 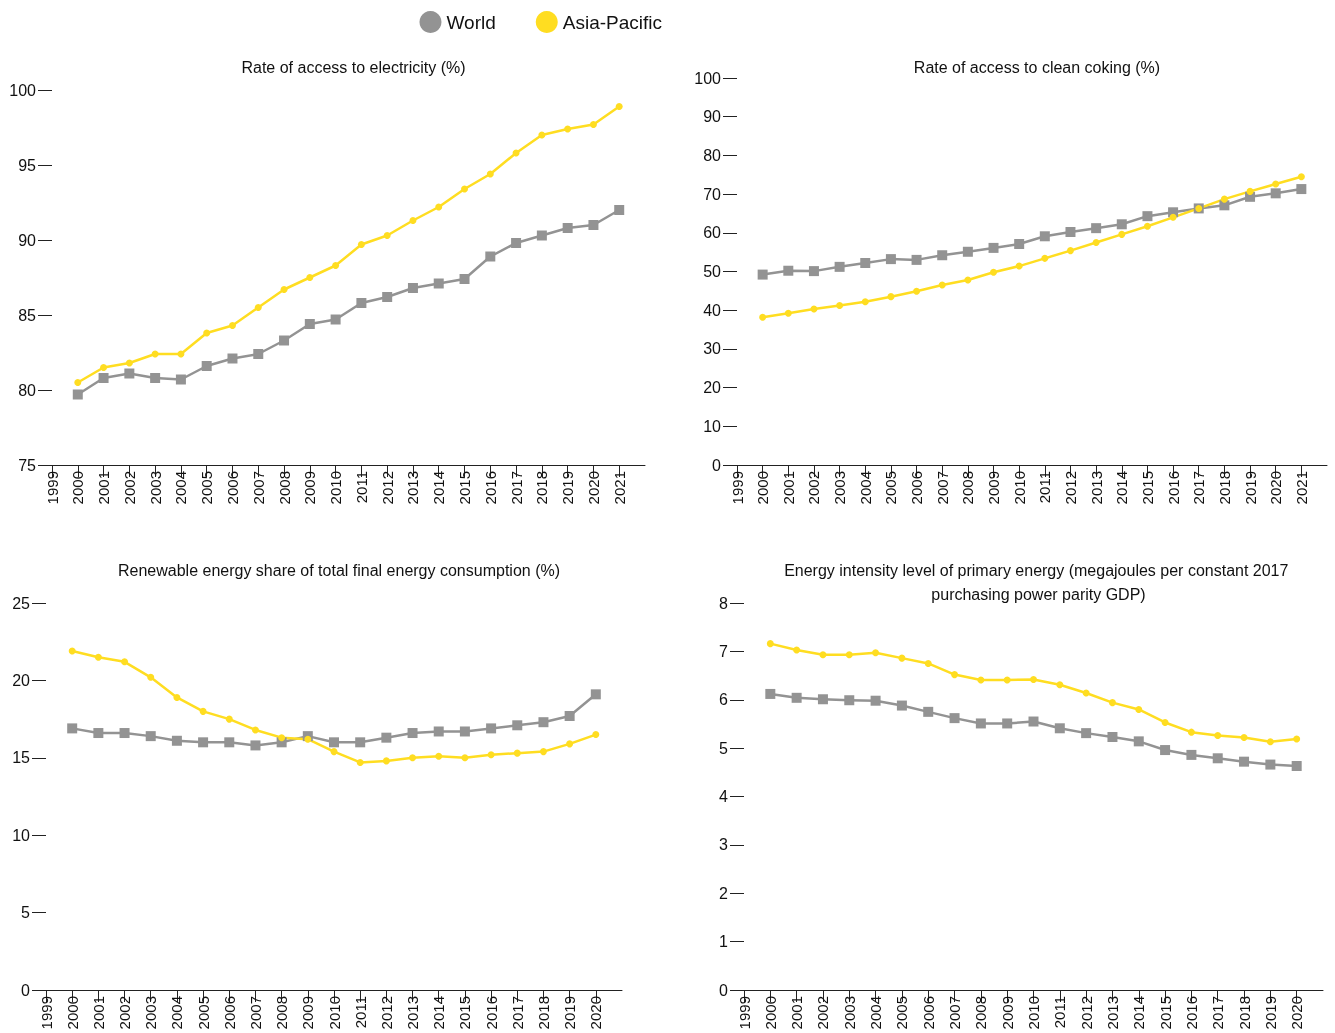 I want to click on x-tick-label: 2003, so click(x=155, y=488).